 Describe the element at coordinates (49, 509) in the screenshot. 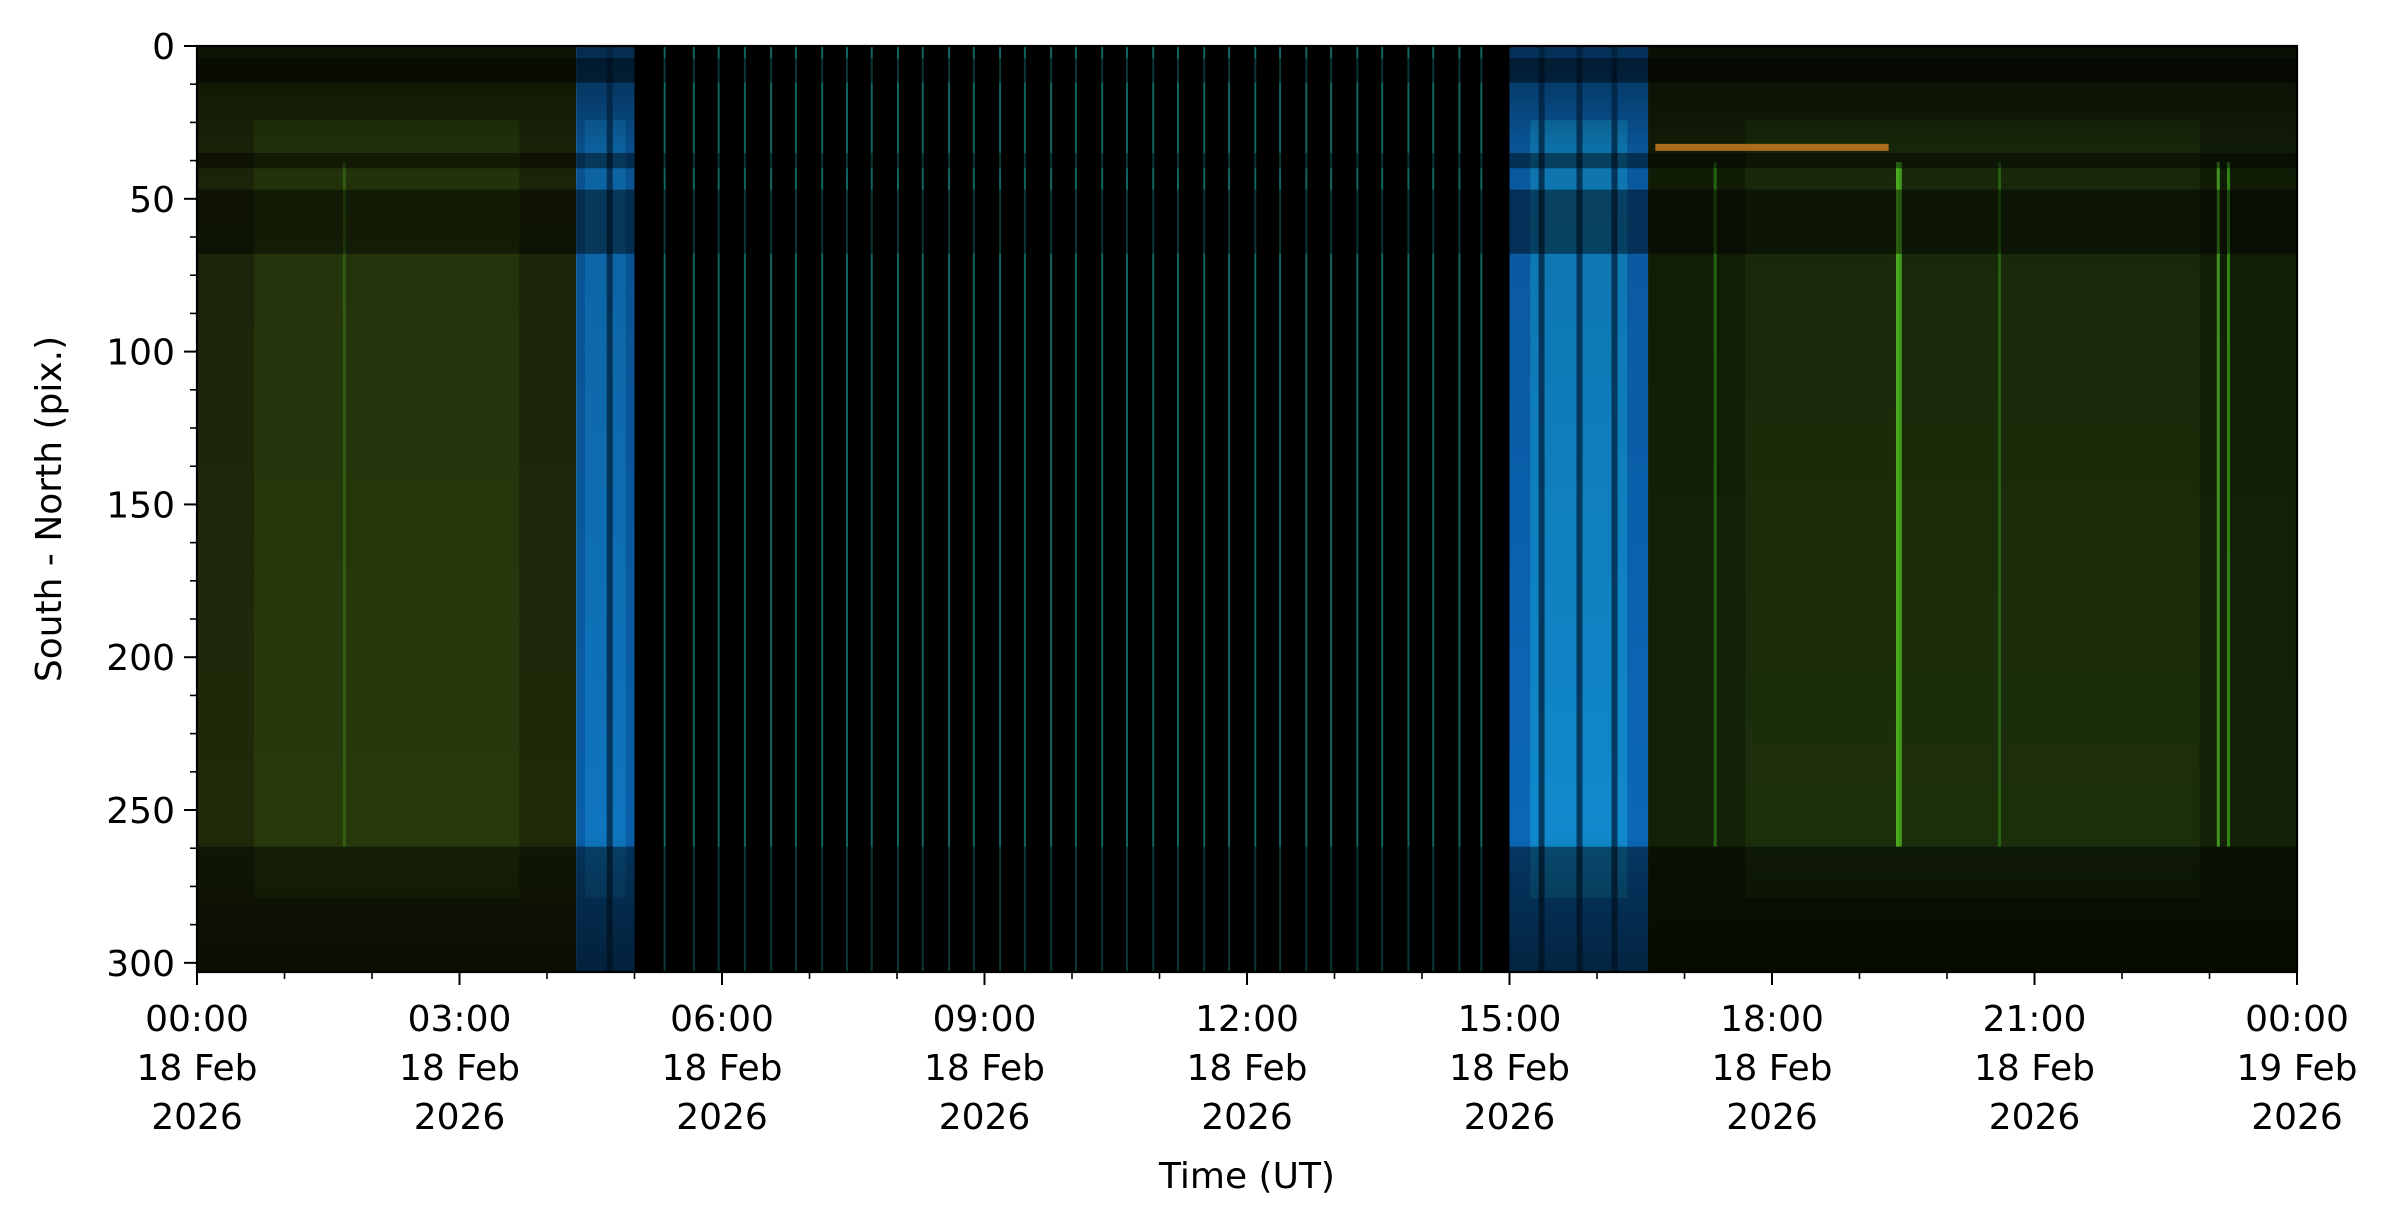

I see `y-axis-label: South - North (pix.)` at that location.